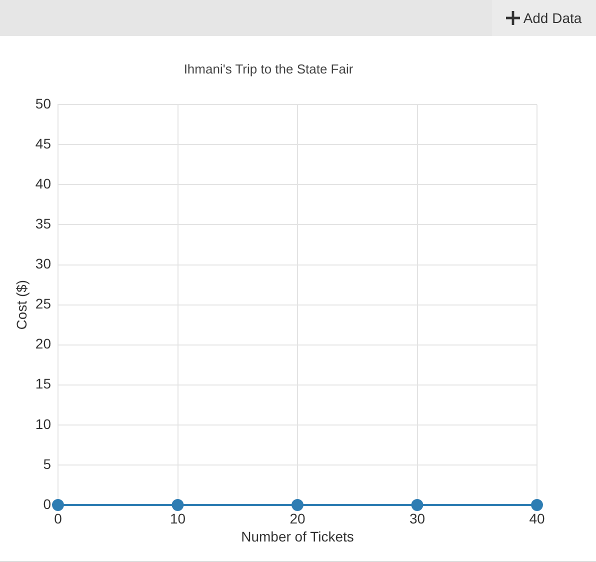  What do you see at coordinates (43, 344) in the screenshot?
I see `y-tick-label: 20` at bounding box center [43, 344].